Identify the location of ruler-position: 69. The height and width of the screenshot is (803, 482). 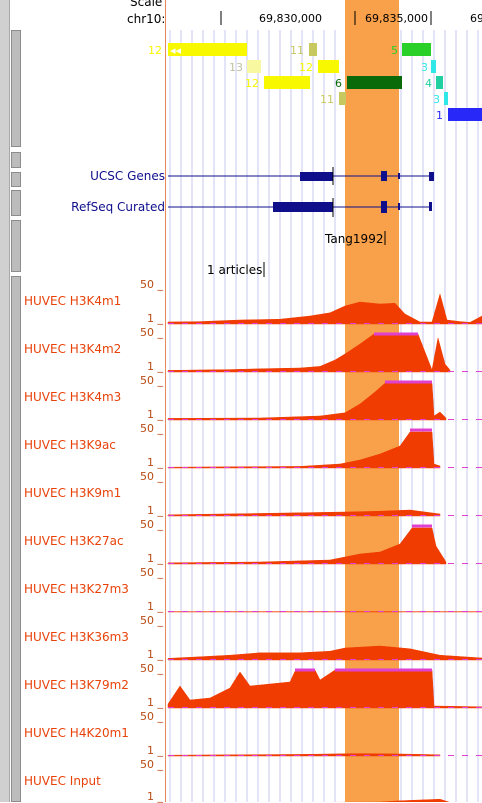
(476, 18).